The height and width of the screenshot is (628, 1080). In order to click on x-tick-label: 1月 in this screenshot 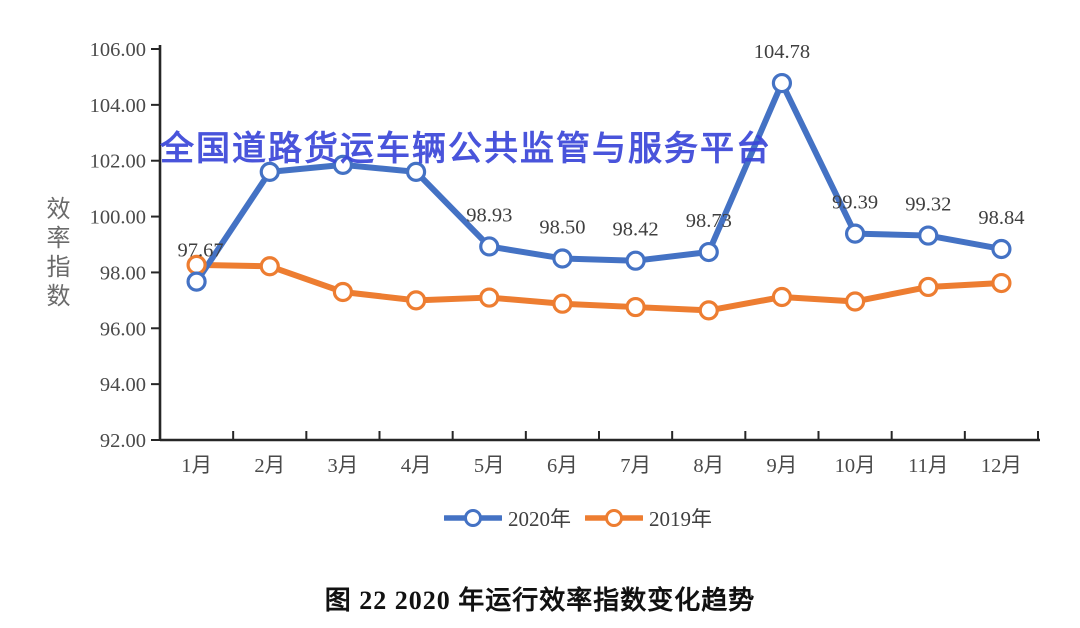, I will do `click(196, 466)`.